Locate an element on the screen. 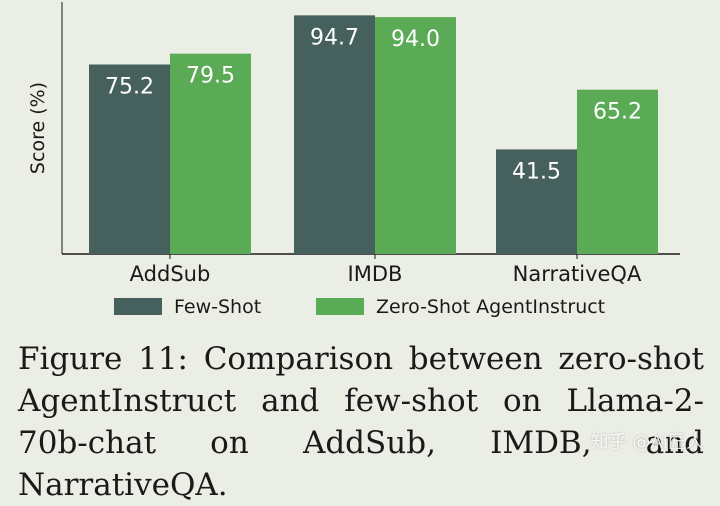  value-label: 65.2 is located at coordinates (617, 112).